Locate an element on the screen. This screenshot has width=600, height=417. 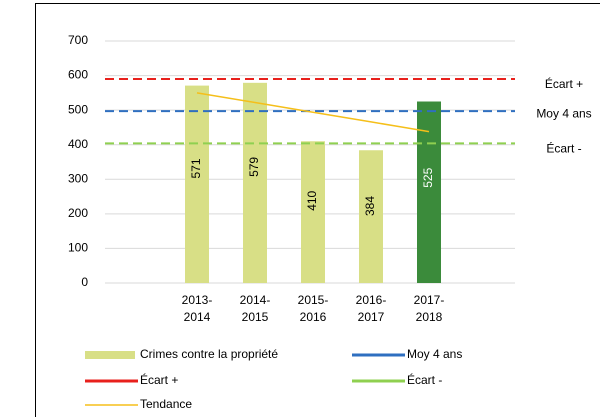
legend-label: Tendance is located at coordinates (166, 404).